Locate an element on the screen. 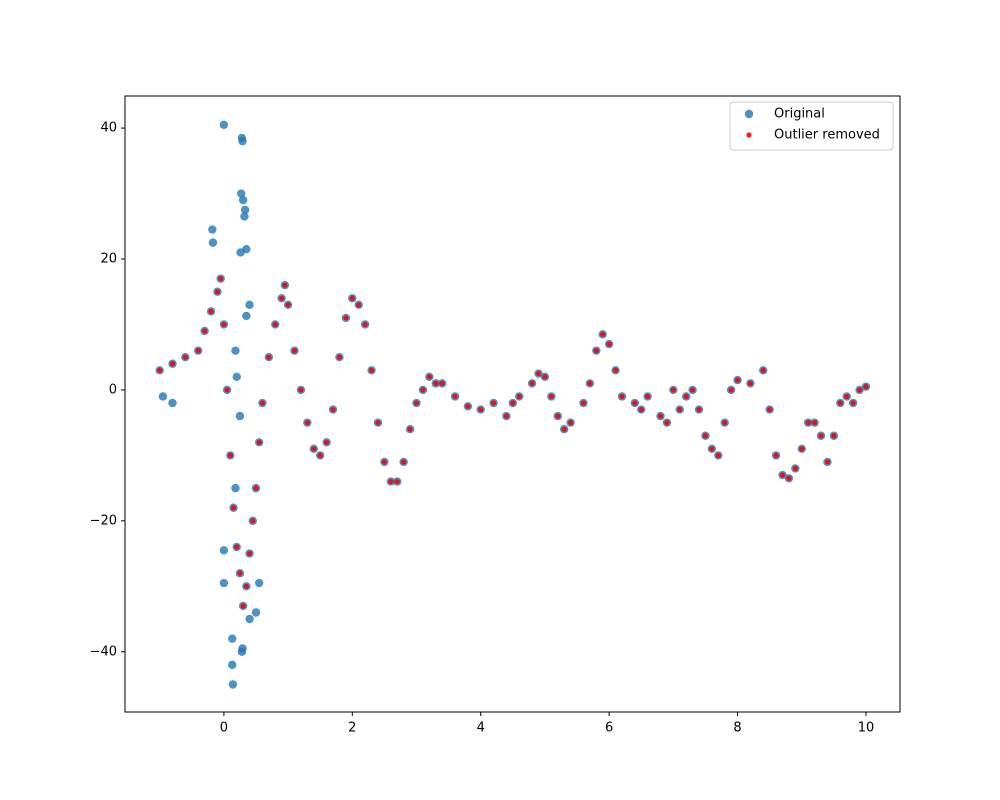 The height and width of the screenshot is (800, 1000). x-tick-label: 10 is located at coordinates (866, 728).